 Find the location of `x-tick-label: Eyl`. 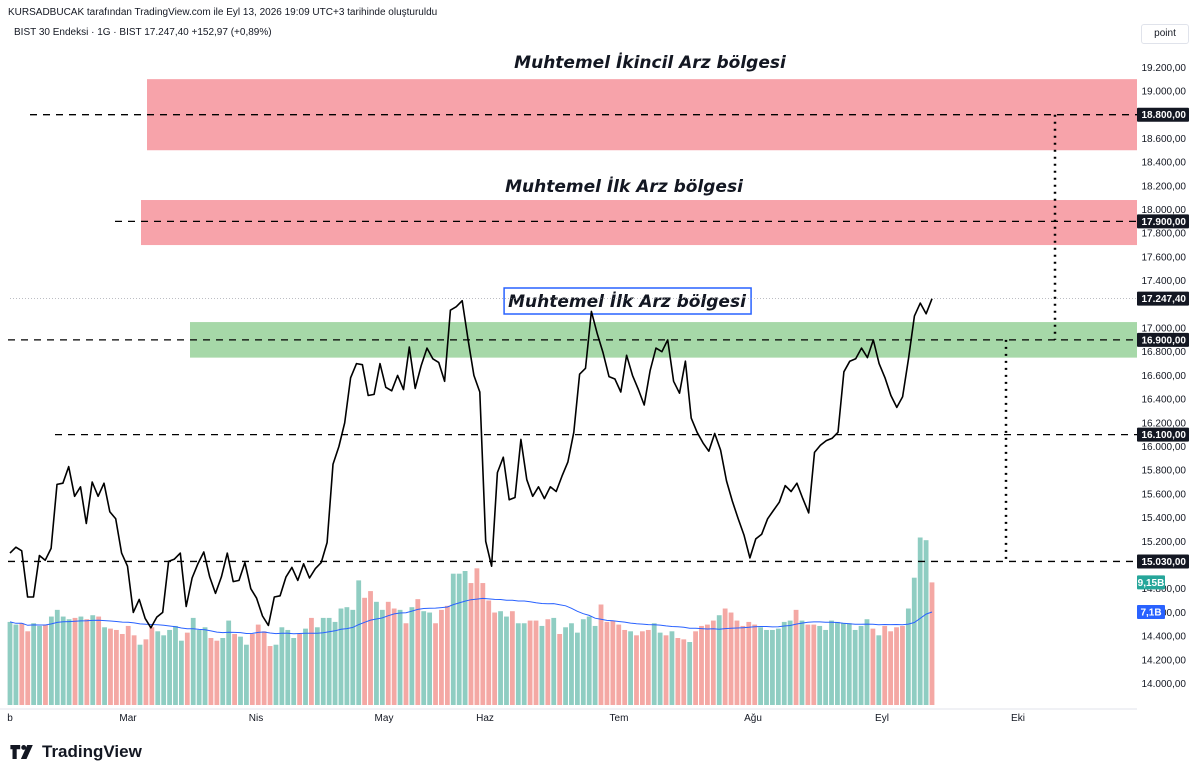

x-tick-label: Eyl is located at coordinates (882, 718).